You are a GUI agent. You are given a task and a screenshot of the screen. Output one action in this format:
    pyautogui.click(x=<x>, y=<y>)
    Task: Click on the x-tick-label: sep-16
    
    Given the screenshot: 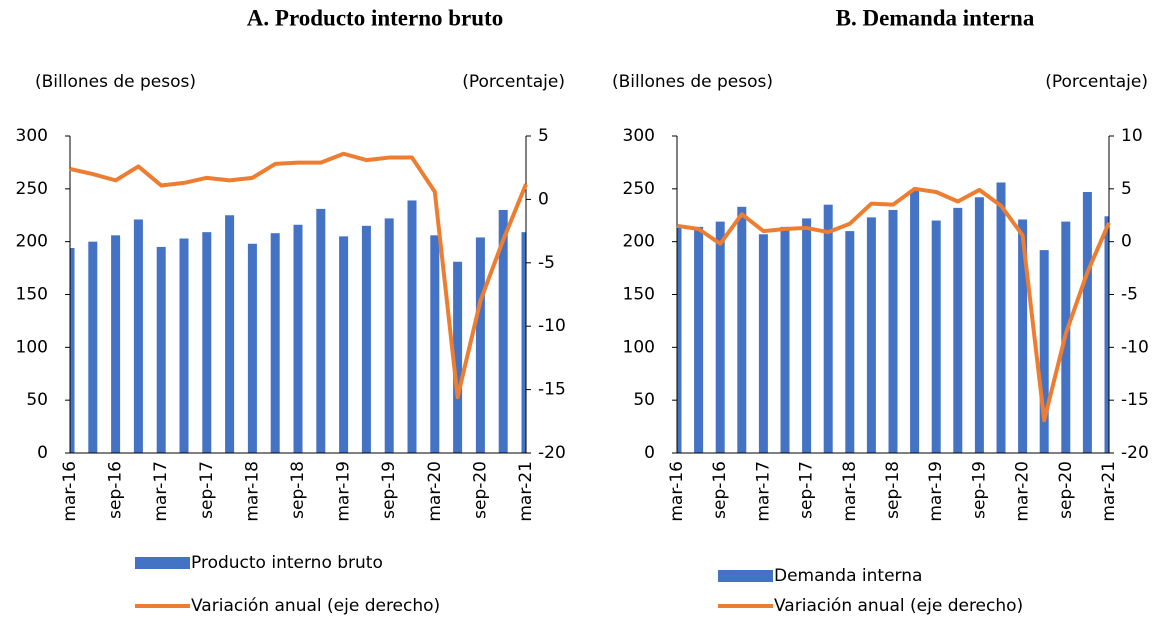 What is the action you would take?
    pyautogui.click(x=720, y=490)
    